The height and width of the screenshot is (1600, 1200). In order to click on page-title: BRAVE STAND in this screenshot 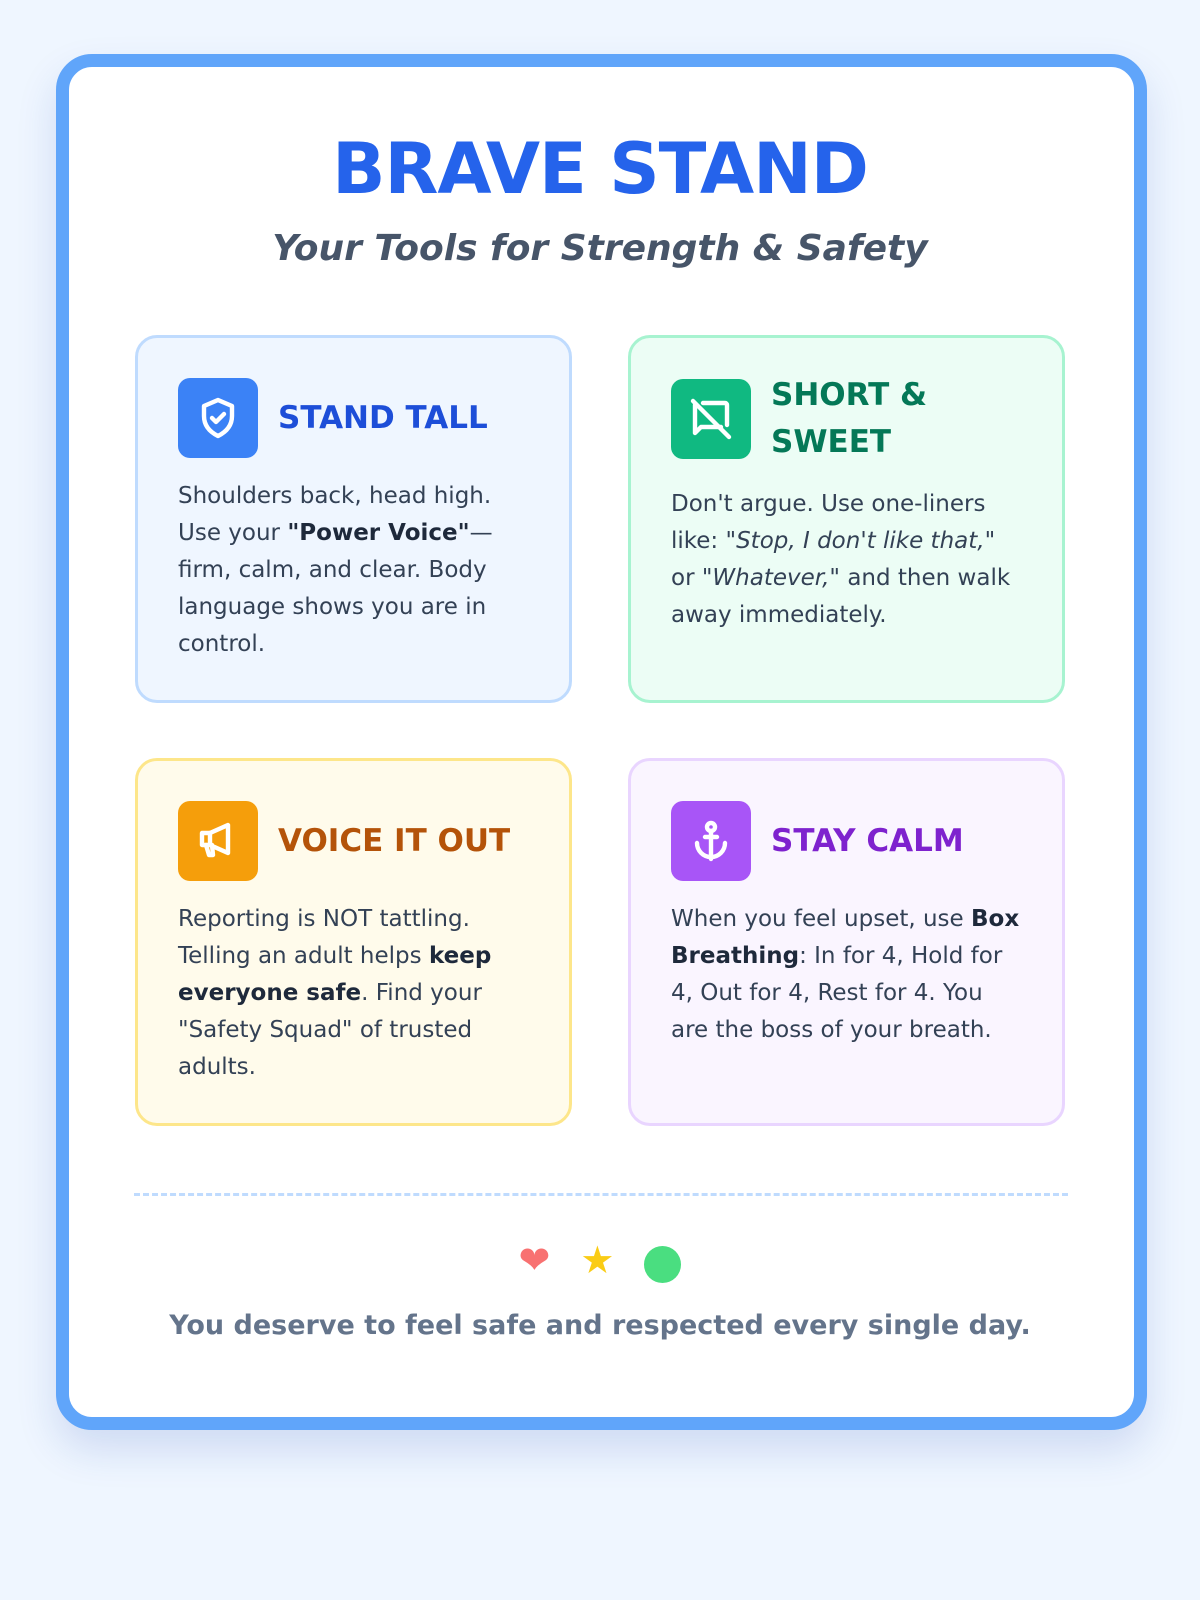, I will do `click(600, 169)`.